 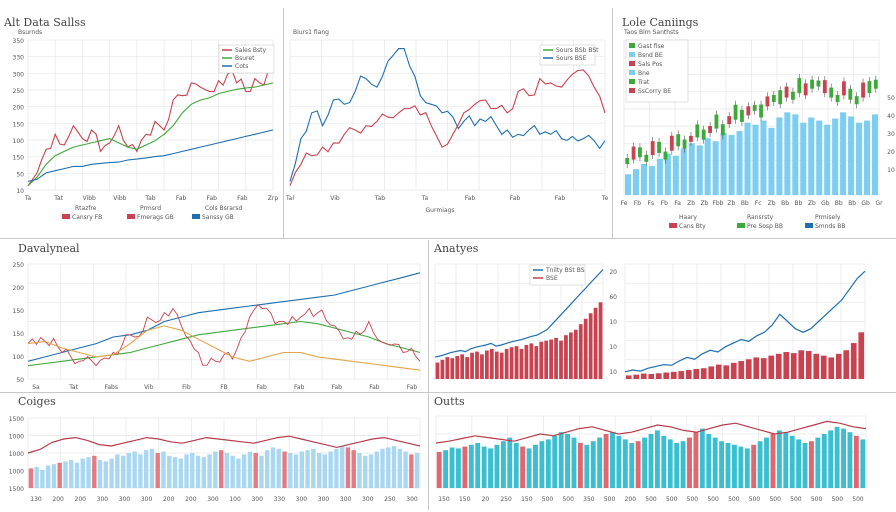 What do you see at coordinates (20, 380) in the screenshot?
I see `p4-ytick: 50` at bounding box center [20, 380].